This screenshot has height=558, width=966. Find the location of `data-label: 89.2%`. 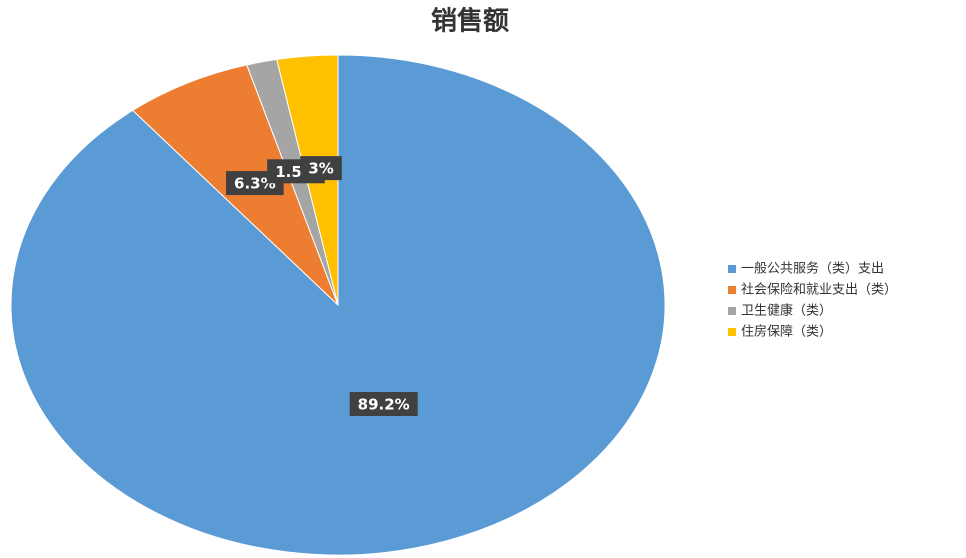

data-label: 89.2% is located at coordinates (384, 405).